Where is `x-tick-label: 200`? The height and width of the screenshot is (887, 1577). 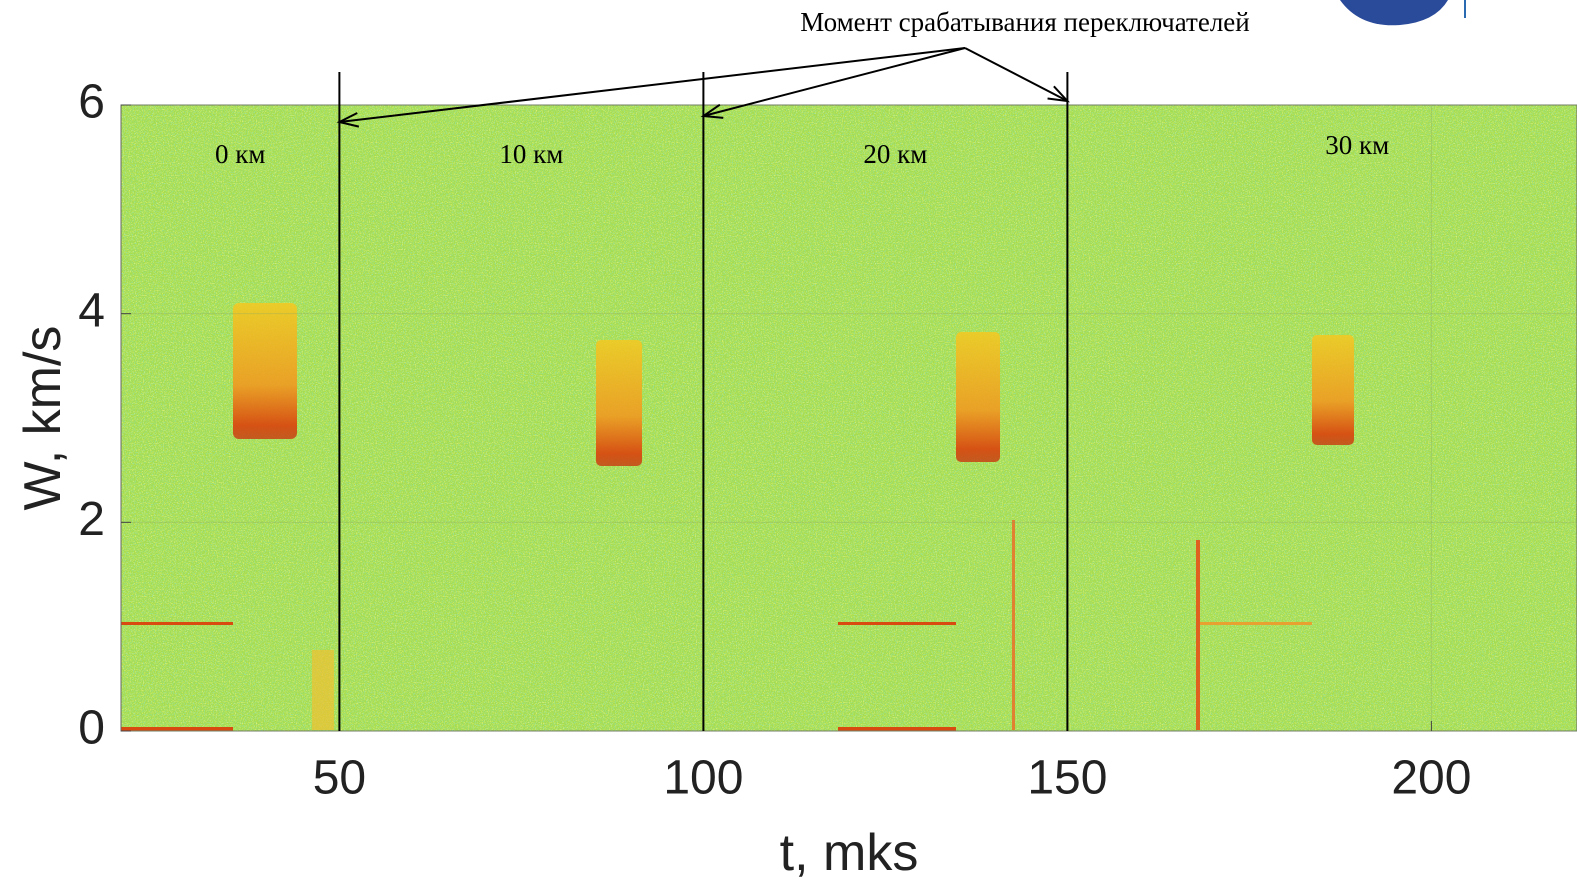
x-tick-label: 200 is located at coordinates (1431, 778).